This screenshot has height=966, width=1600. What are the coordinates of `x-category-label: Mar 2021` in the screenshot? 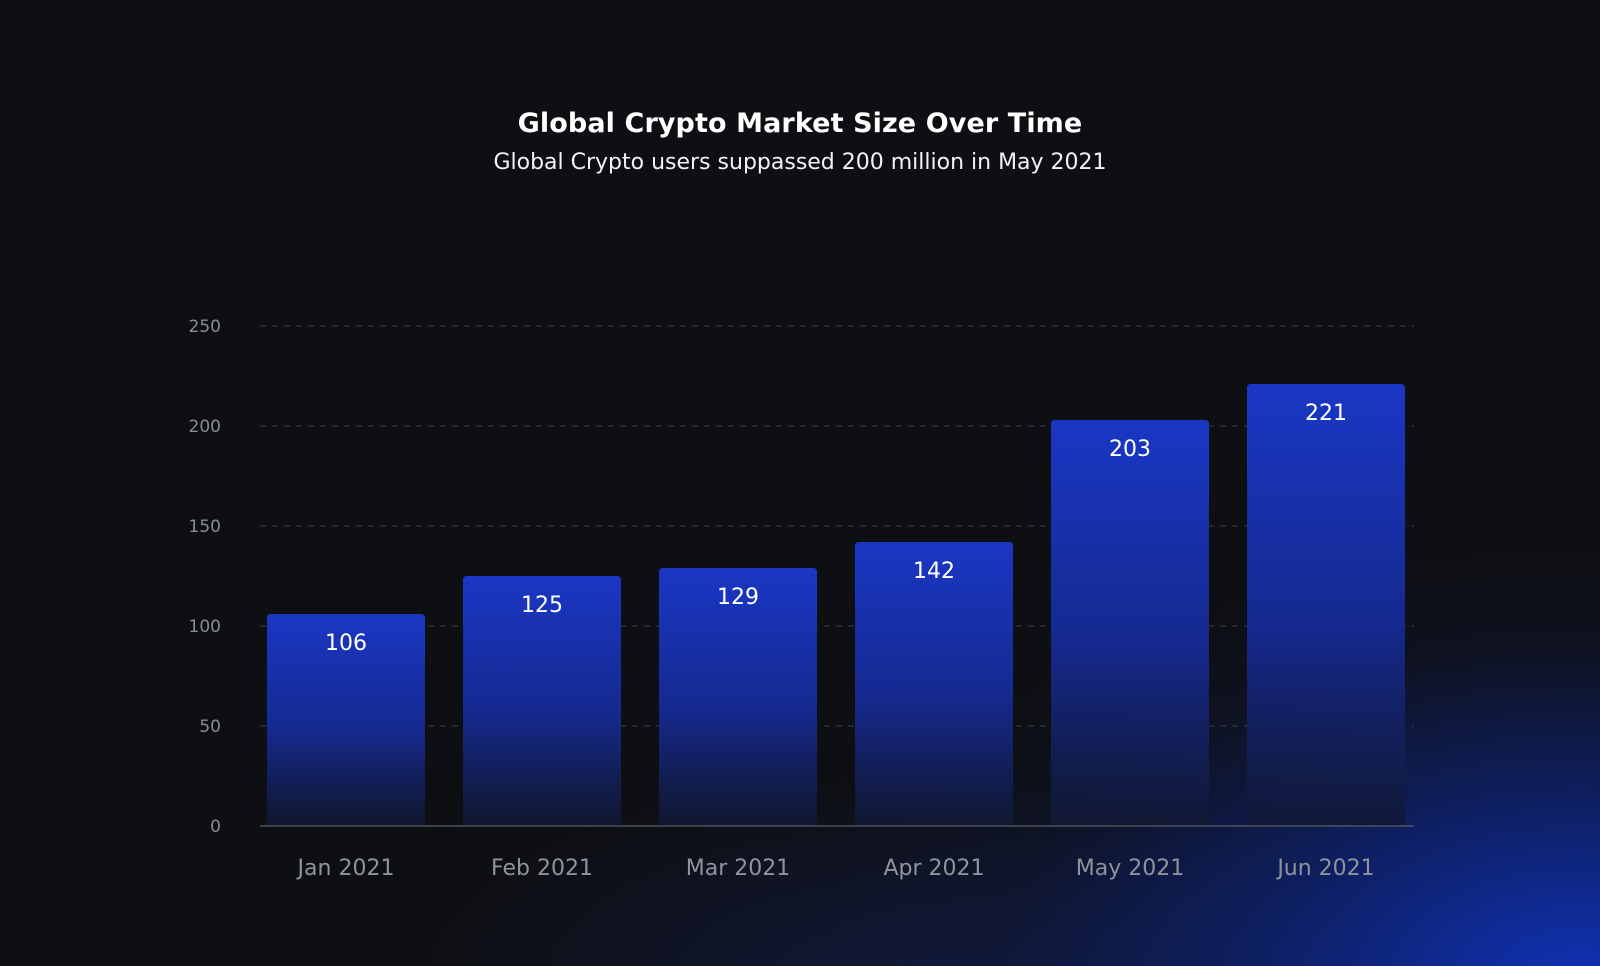 It's located at (738, 868).